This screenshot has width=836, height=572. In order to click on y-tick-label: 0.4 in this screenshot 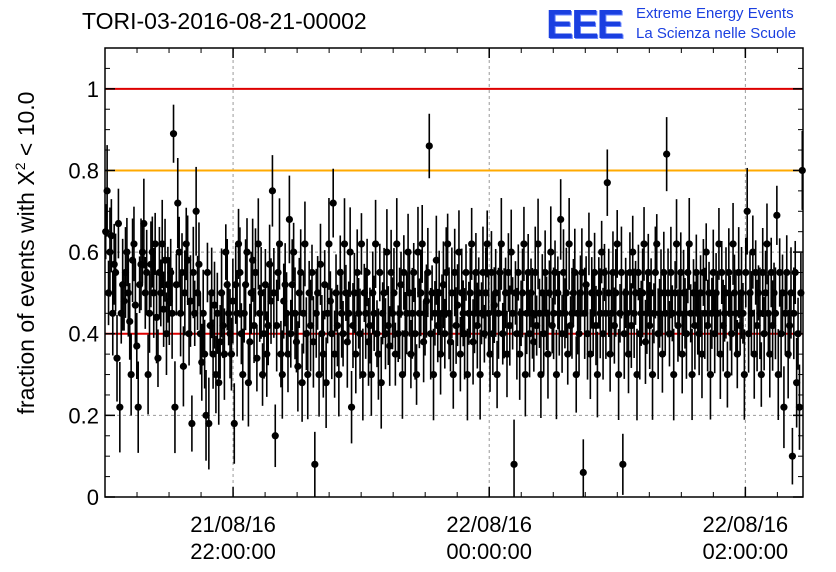, I will do `click(83, 334)`.